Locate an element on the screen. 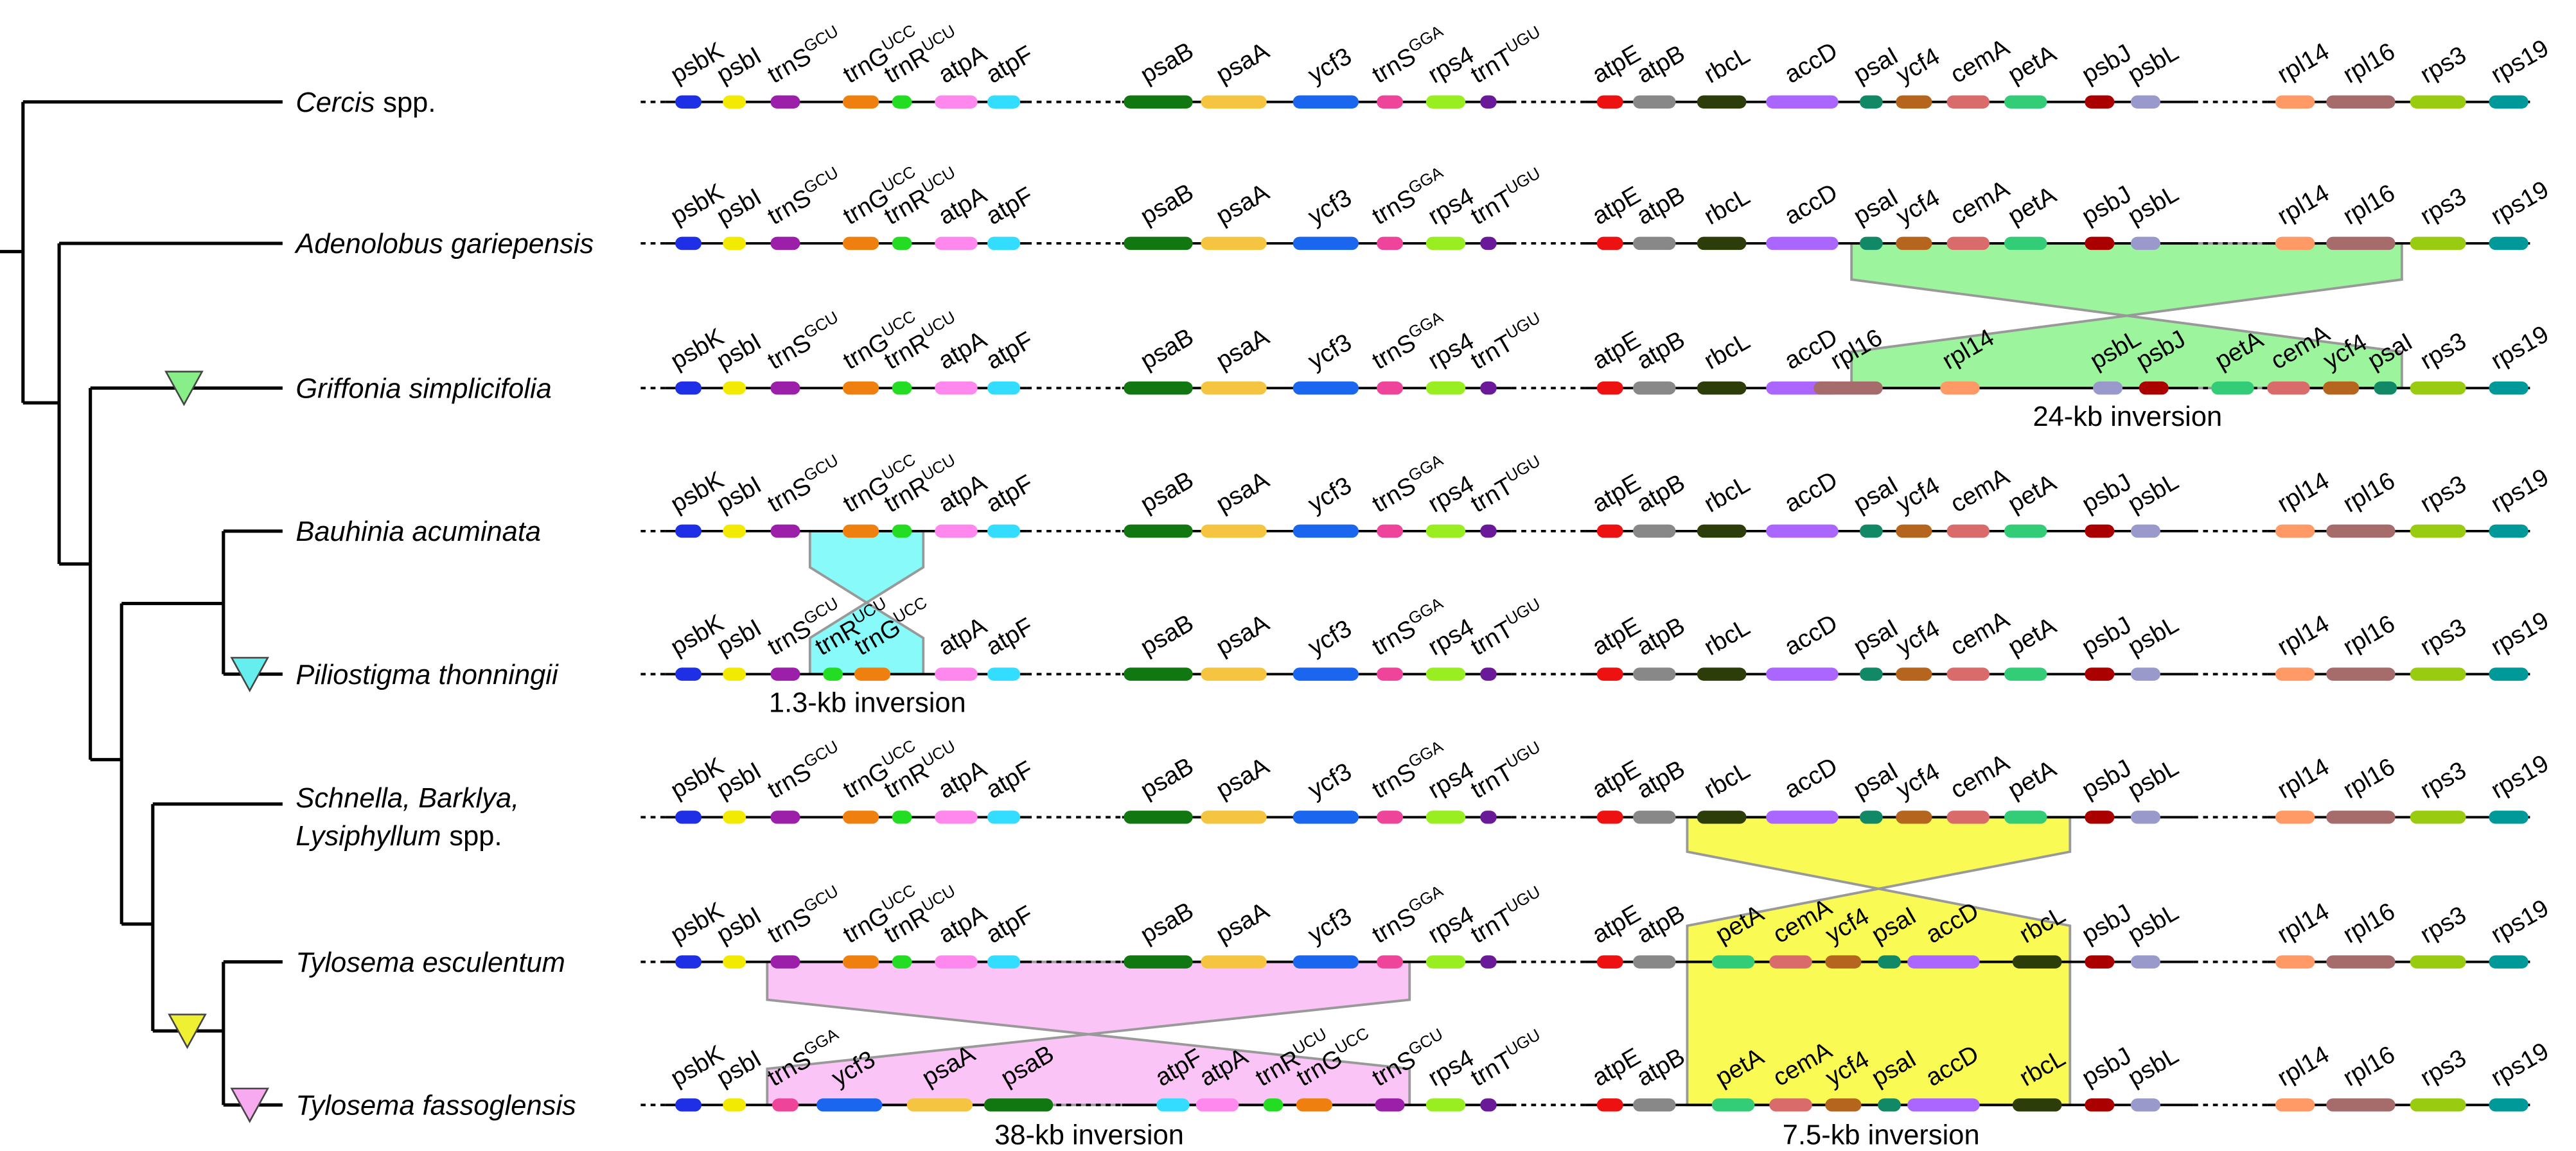 This screenshot has width=2576, height=1151. inversion-label: 24-kb inversion is located at coordinates (2127, 416).